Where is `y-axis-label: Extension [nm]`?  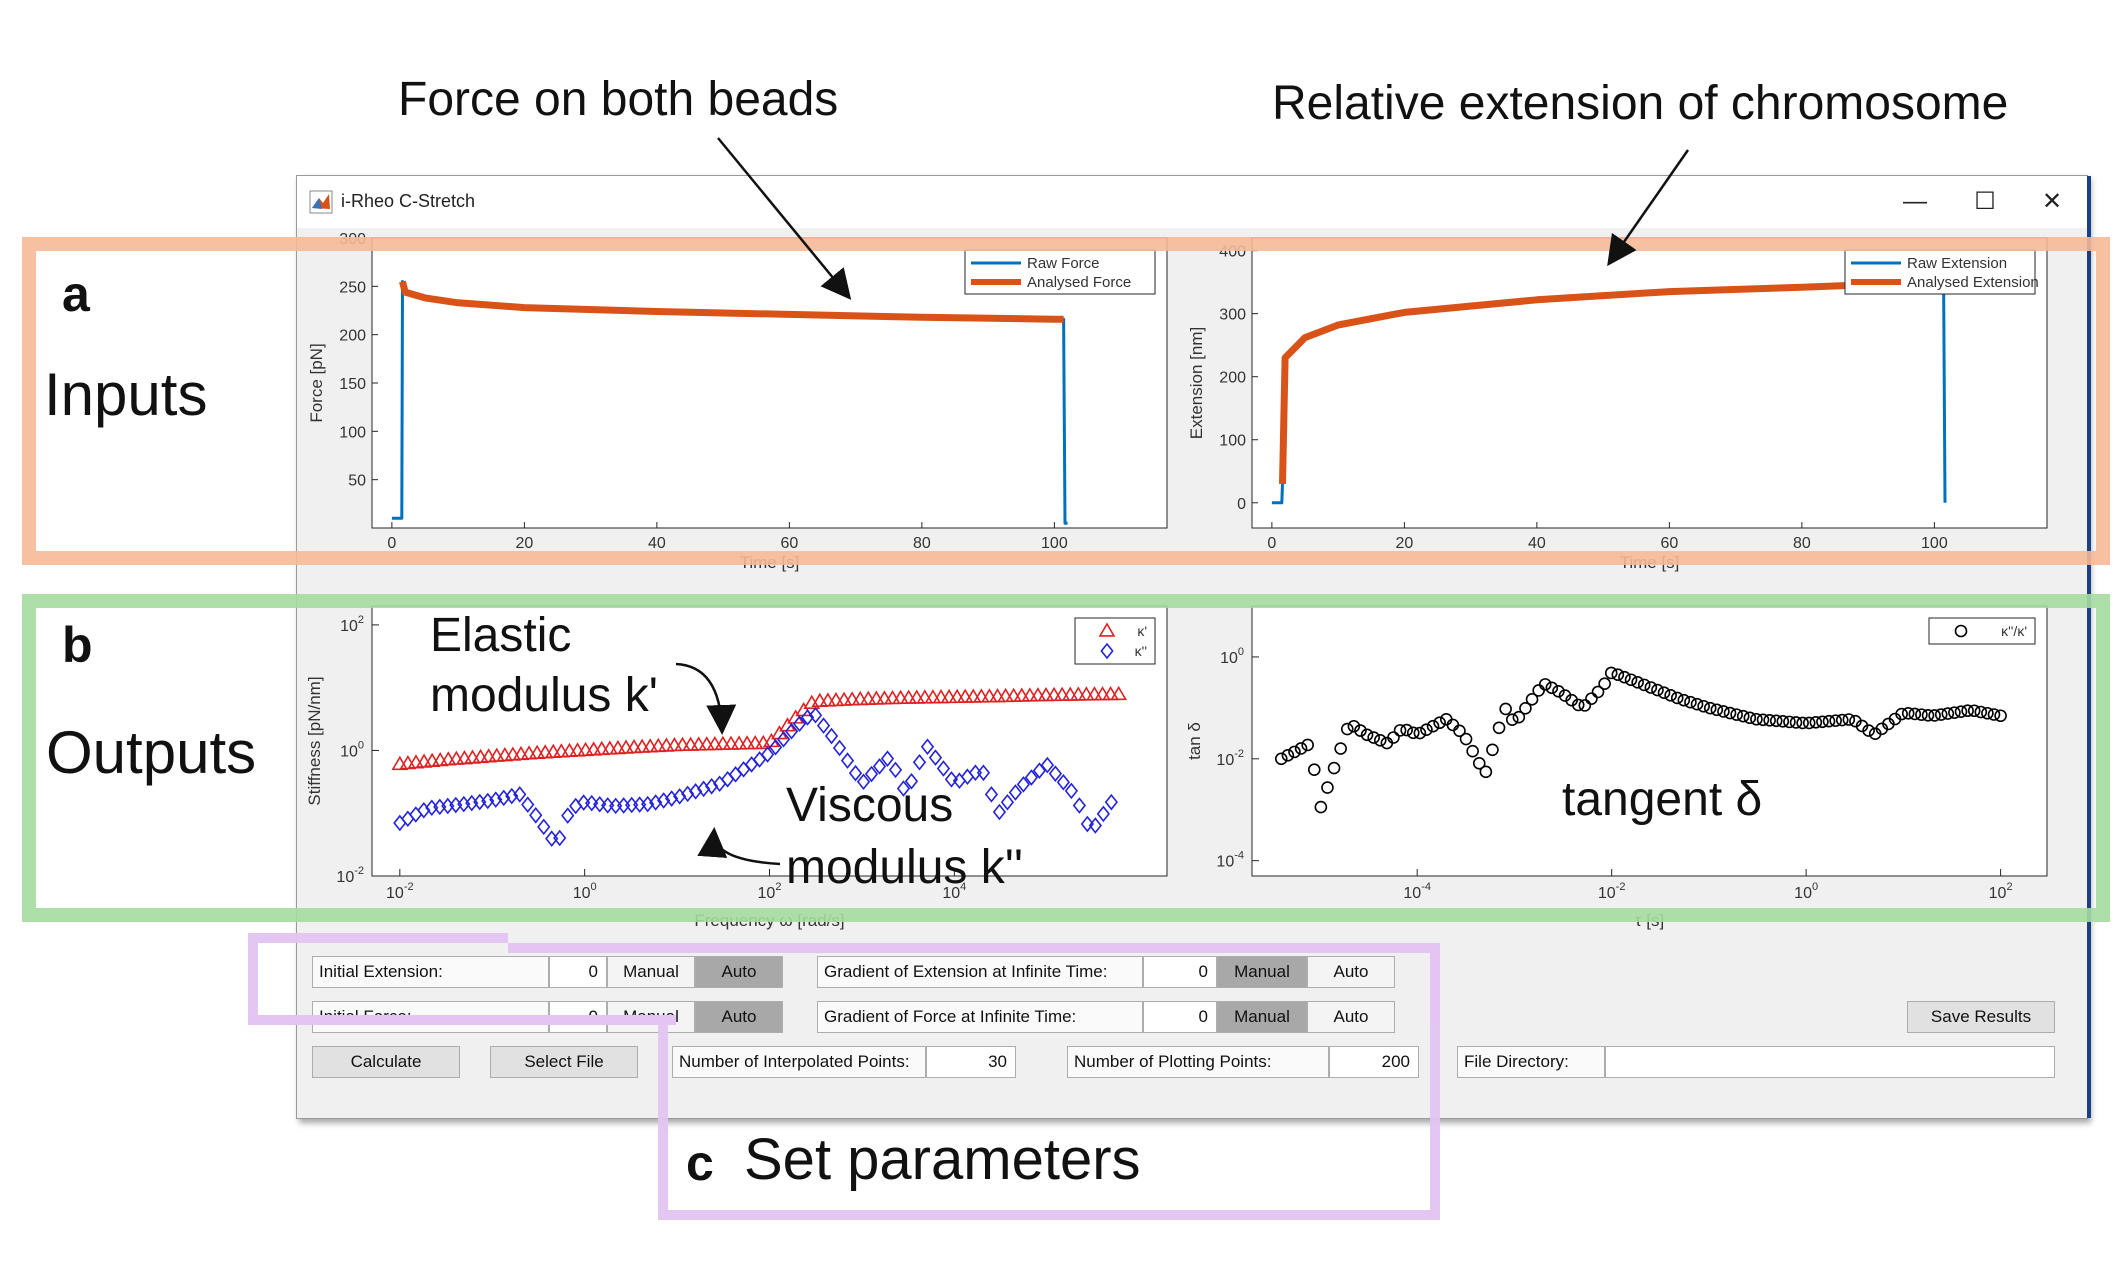 y-axis-label: Extension [nm] is located at coordinates (1196, 383).